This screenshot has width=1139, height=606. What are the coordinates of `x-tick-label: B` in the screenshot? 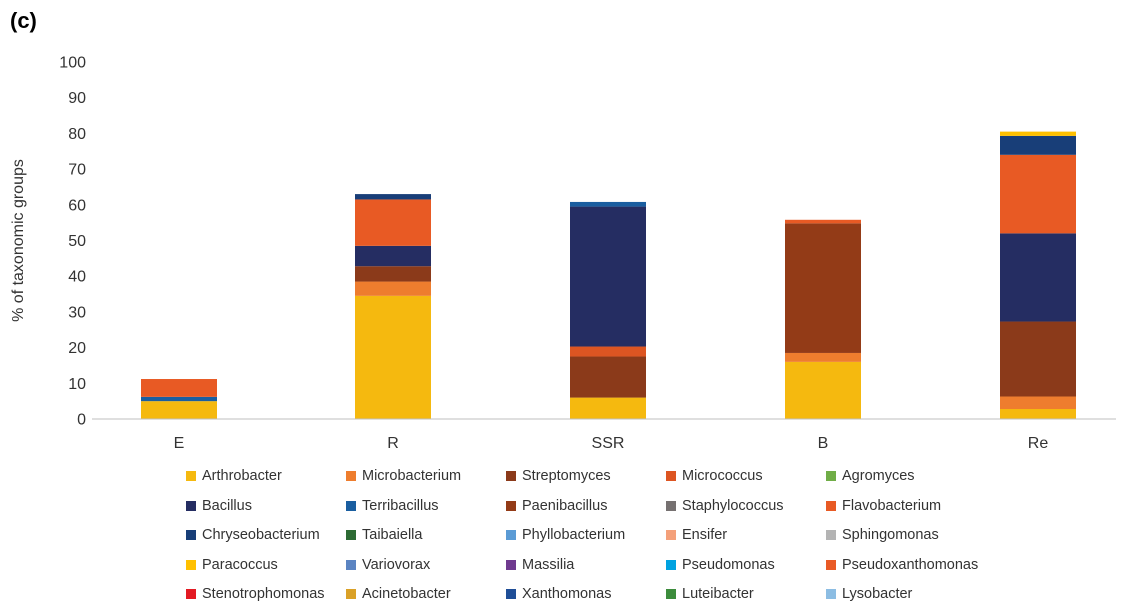 It's located at (823, 443).